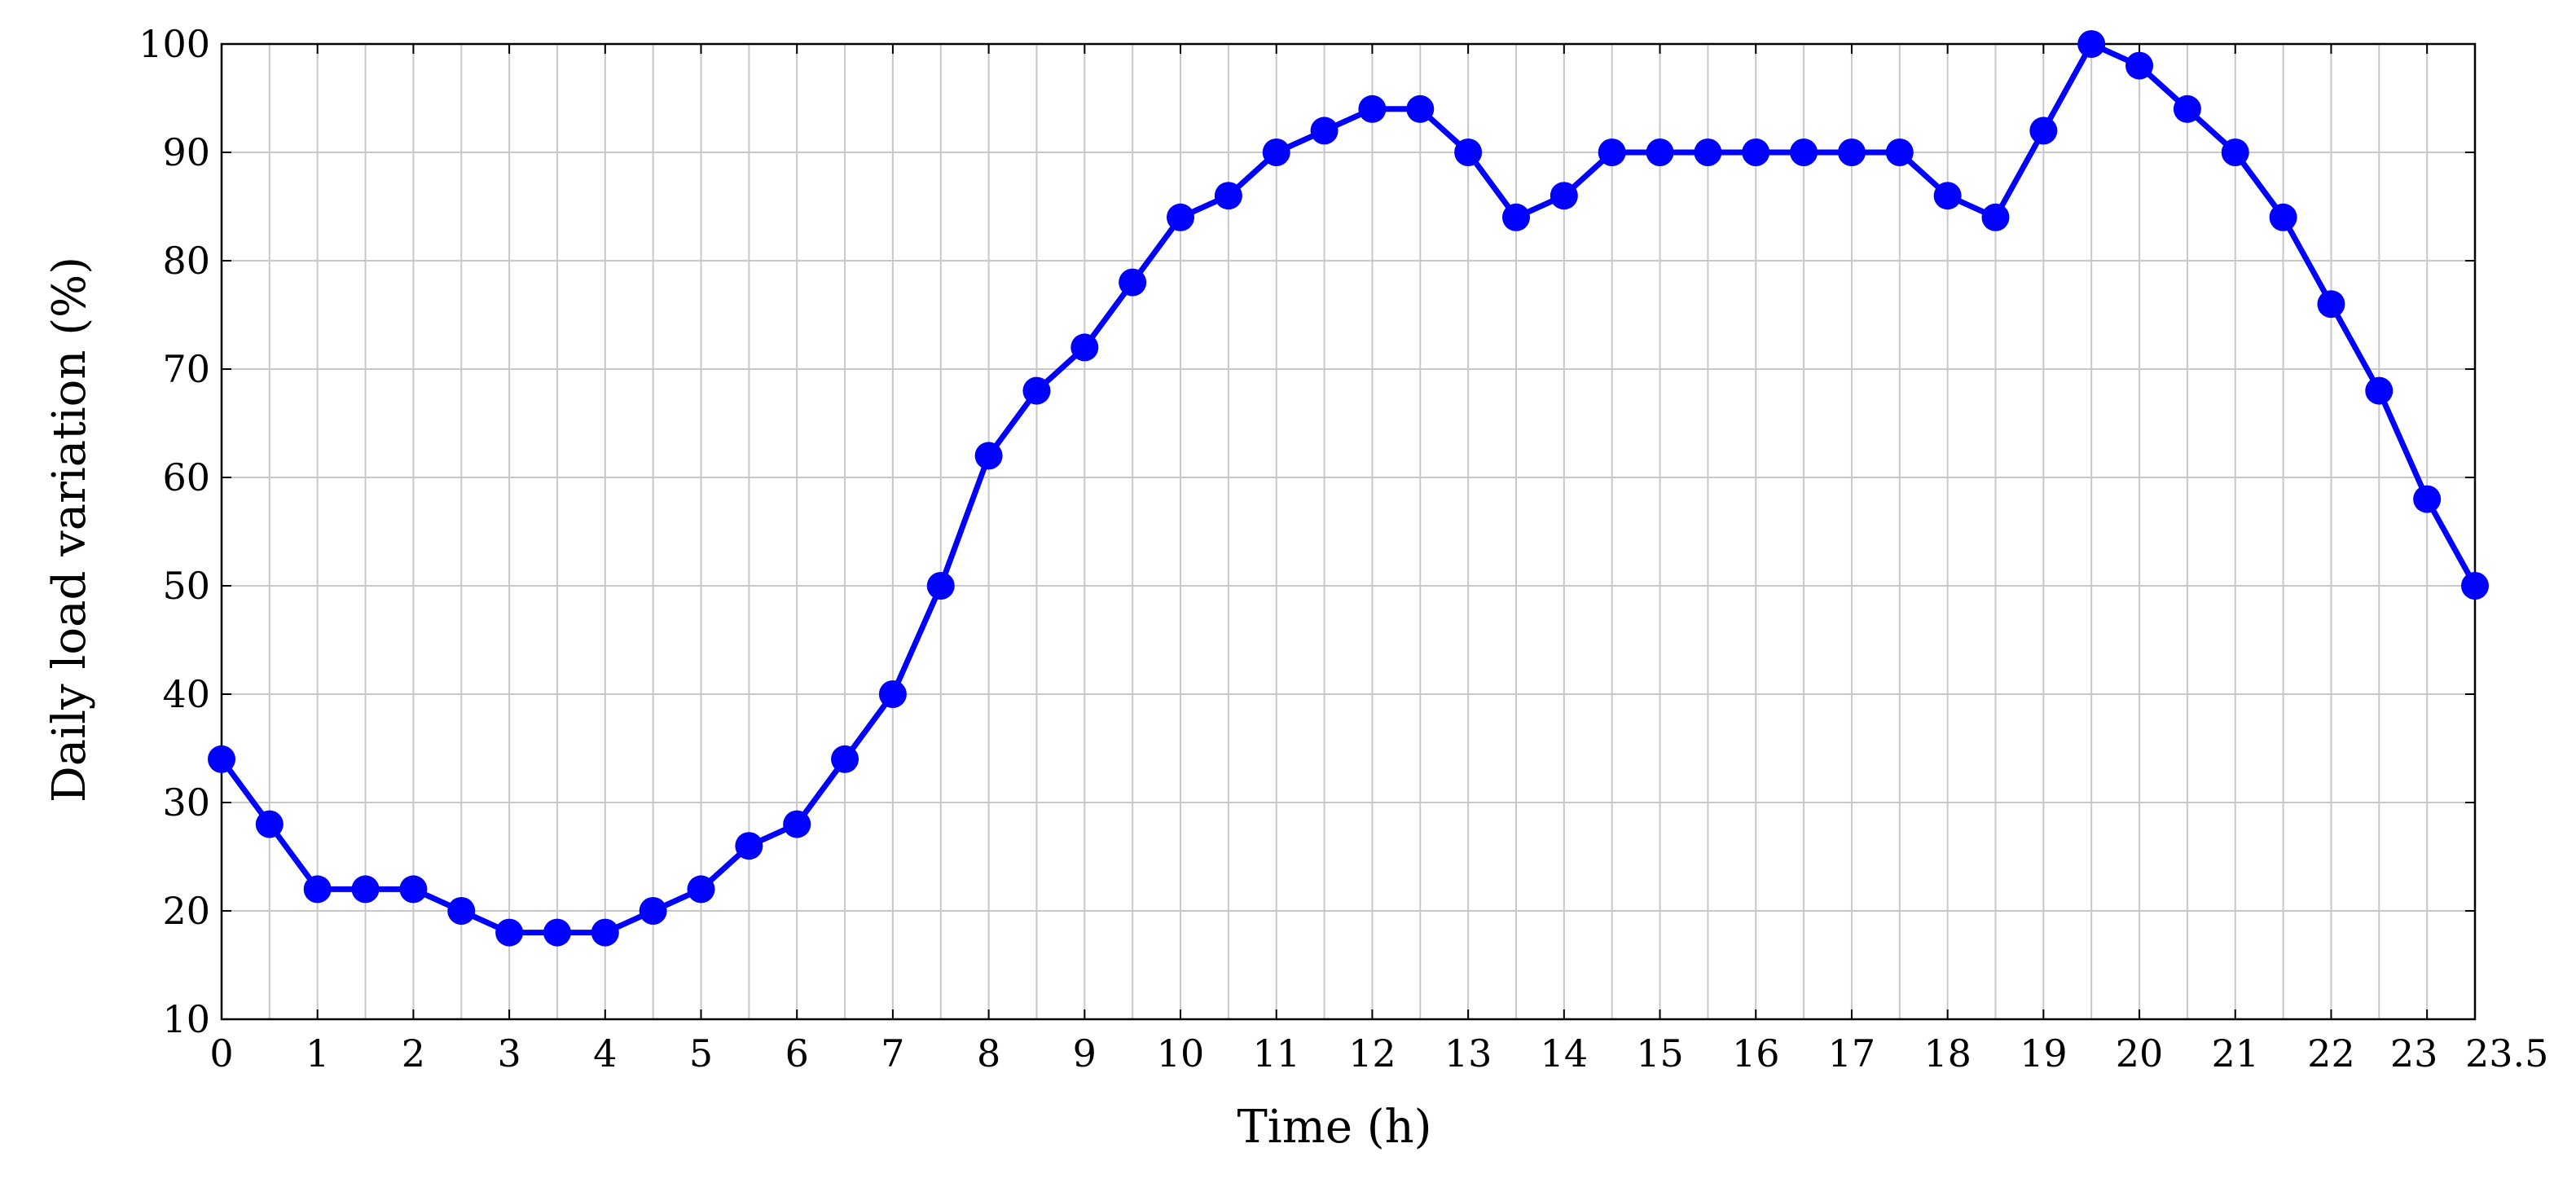 Image resolution: width=2576 pixels, height=1183 pixels. I want to click on x-tick-label: 9, so click(1085, 1053).